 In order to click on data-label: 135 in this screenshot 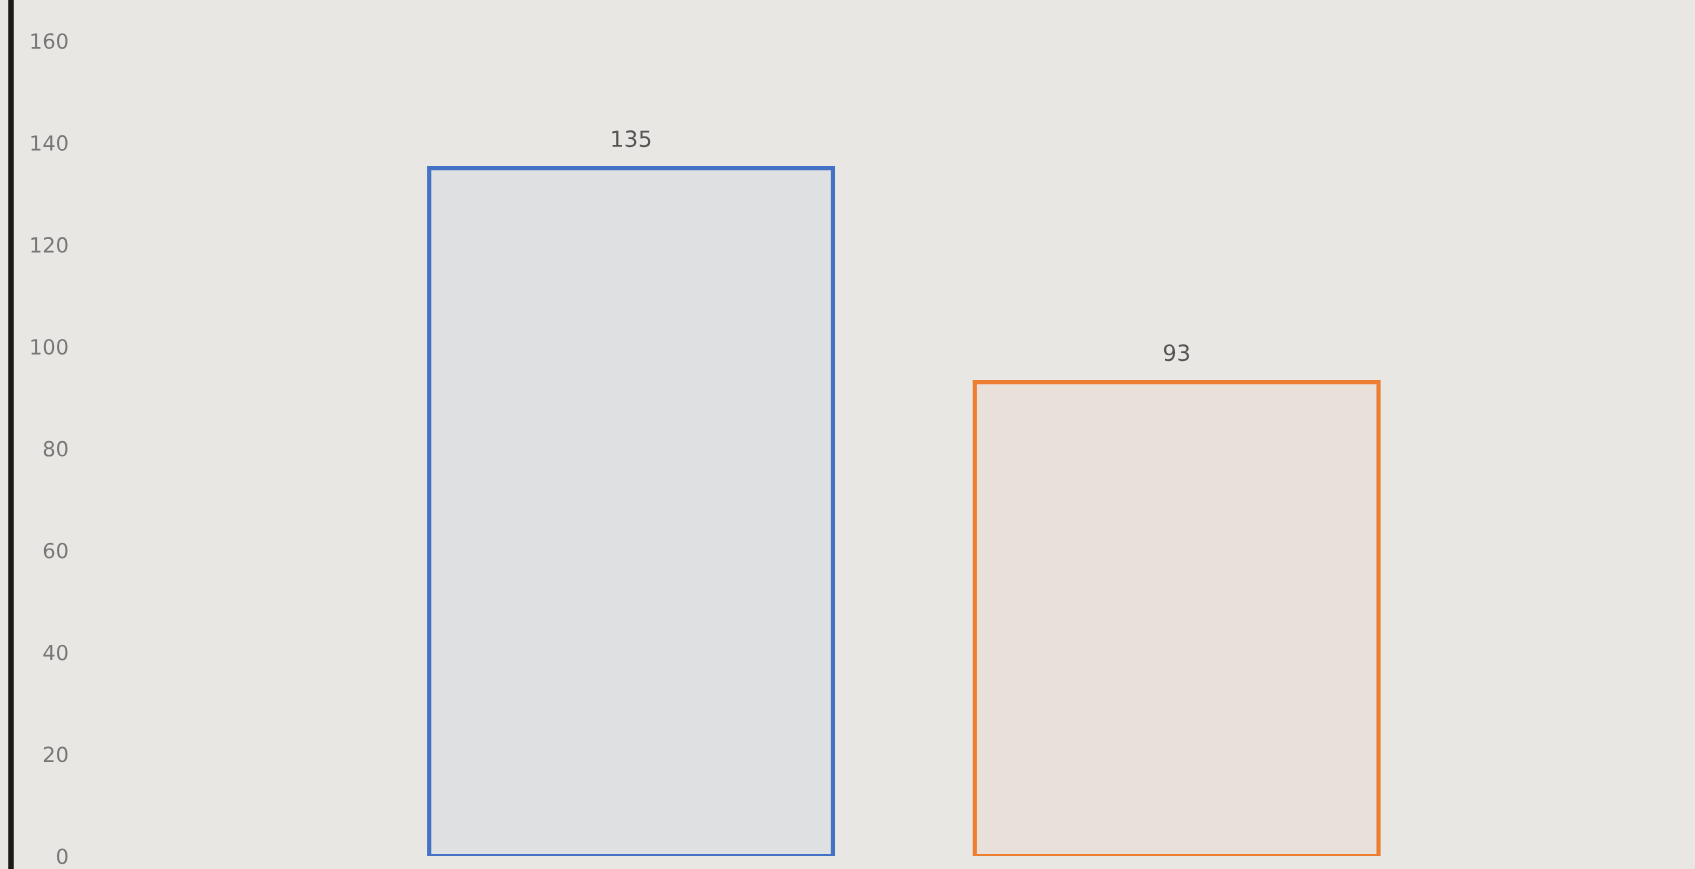, I will do `click(631, 139)`.